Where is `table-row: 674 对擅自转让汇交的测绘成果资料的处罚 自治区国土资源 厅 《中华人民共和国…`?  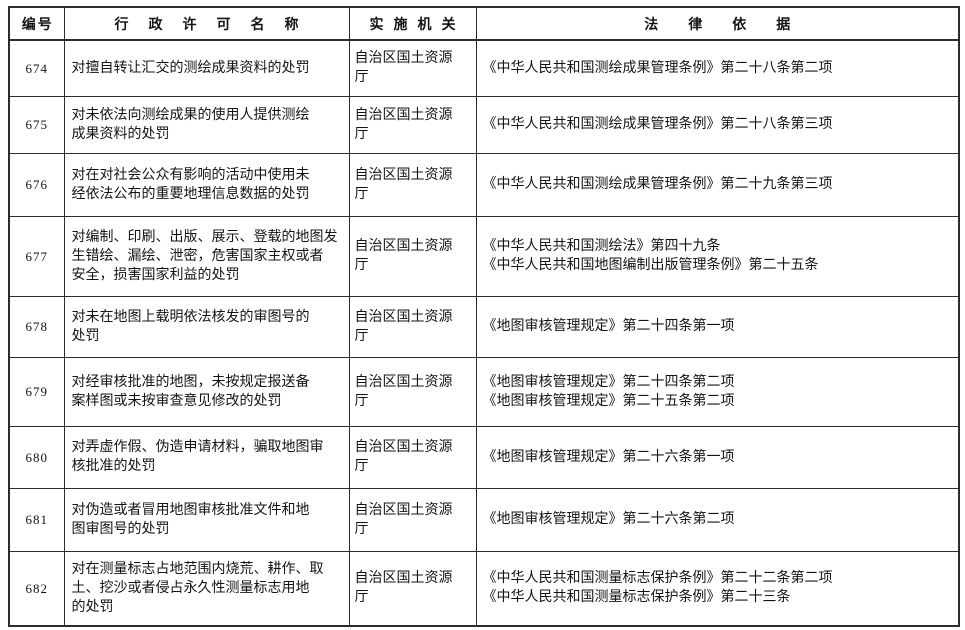
table-row: 674 对擅自转让汇交的测绘成果资料的处罚 自治区国土资源 厅 《中华人民共和国… is located at coordinates (484, 68).